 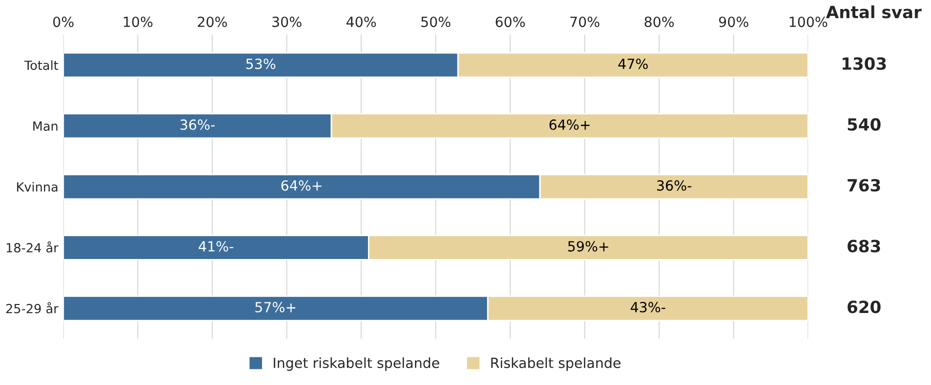 I want to click on y-tick-label: Kvinna, so click(x=37, y=187).